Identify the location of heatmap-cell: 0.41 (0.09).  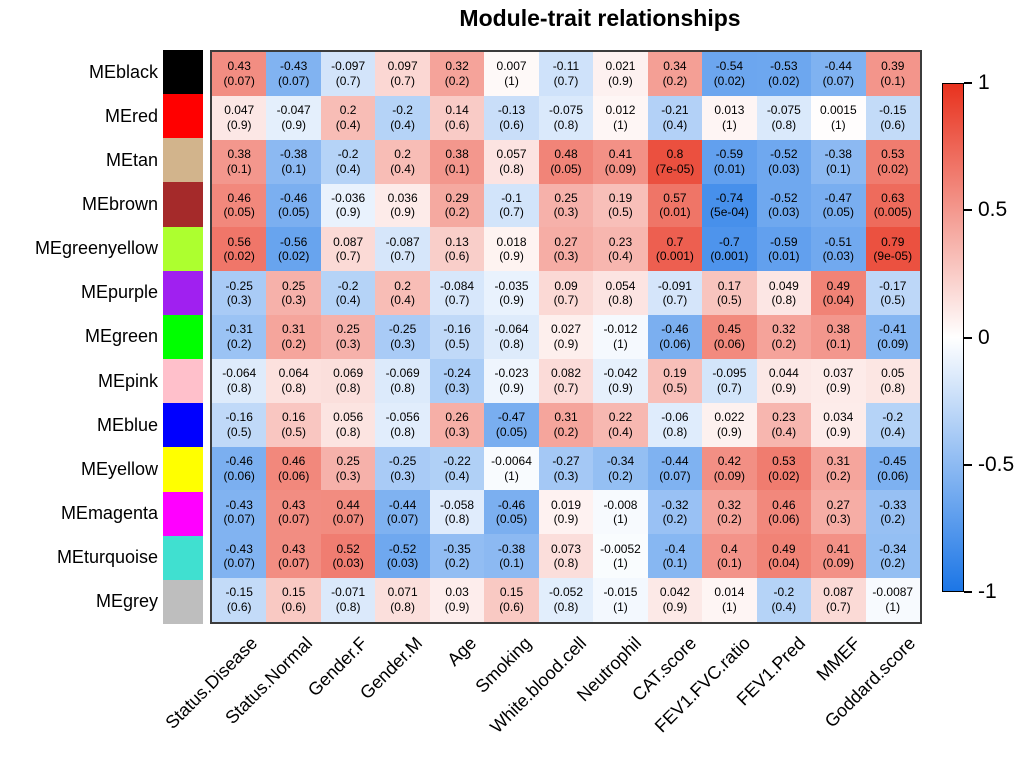
(838, 556).